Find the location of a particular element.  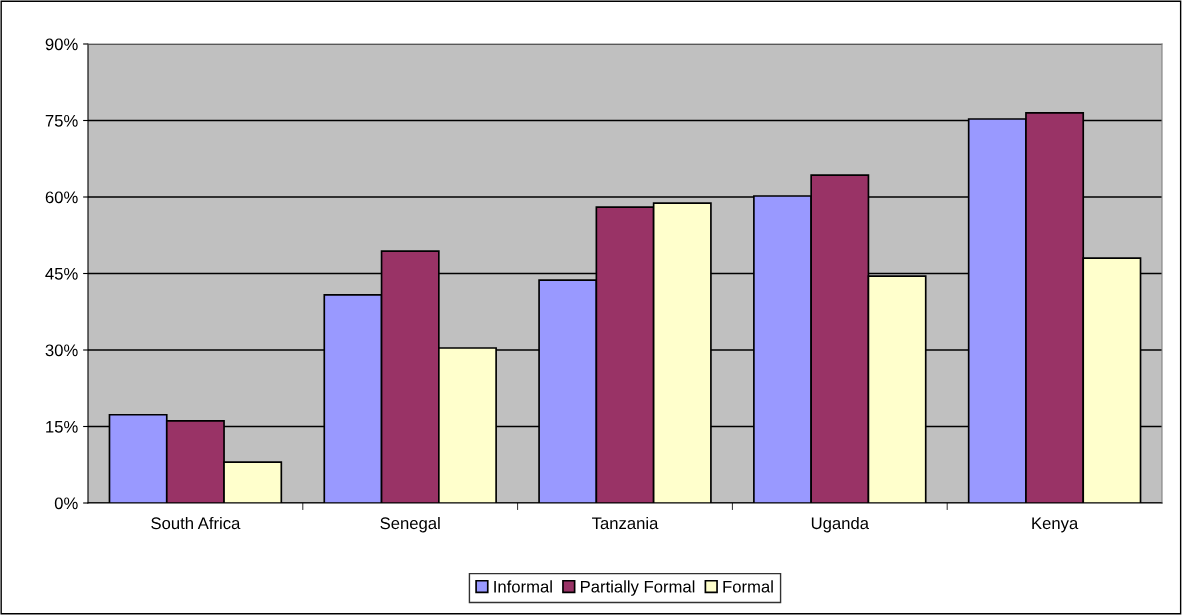

x-tick-label: Uganda is located at coordinates (840, 524).